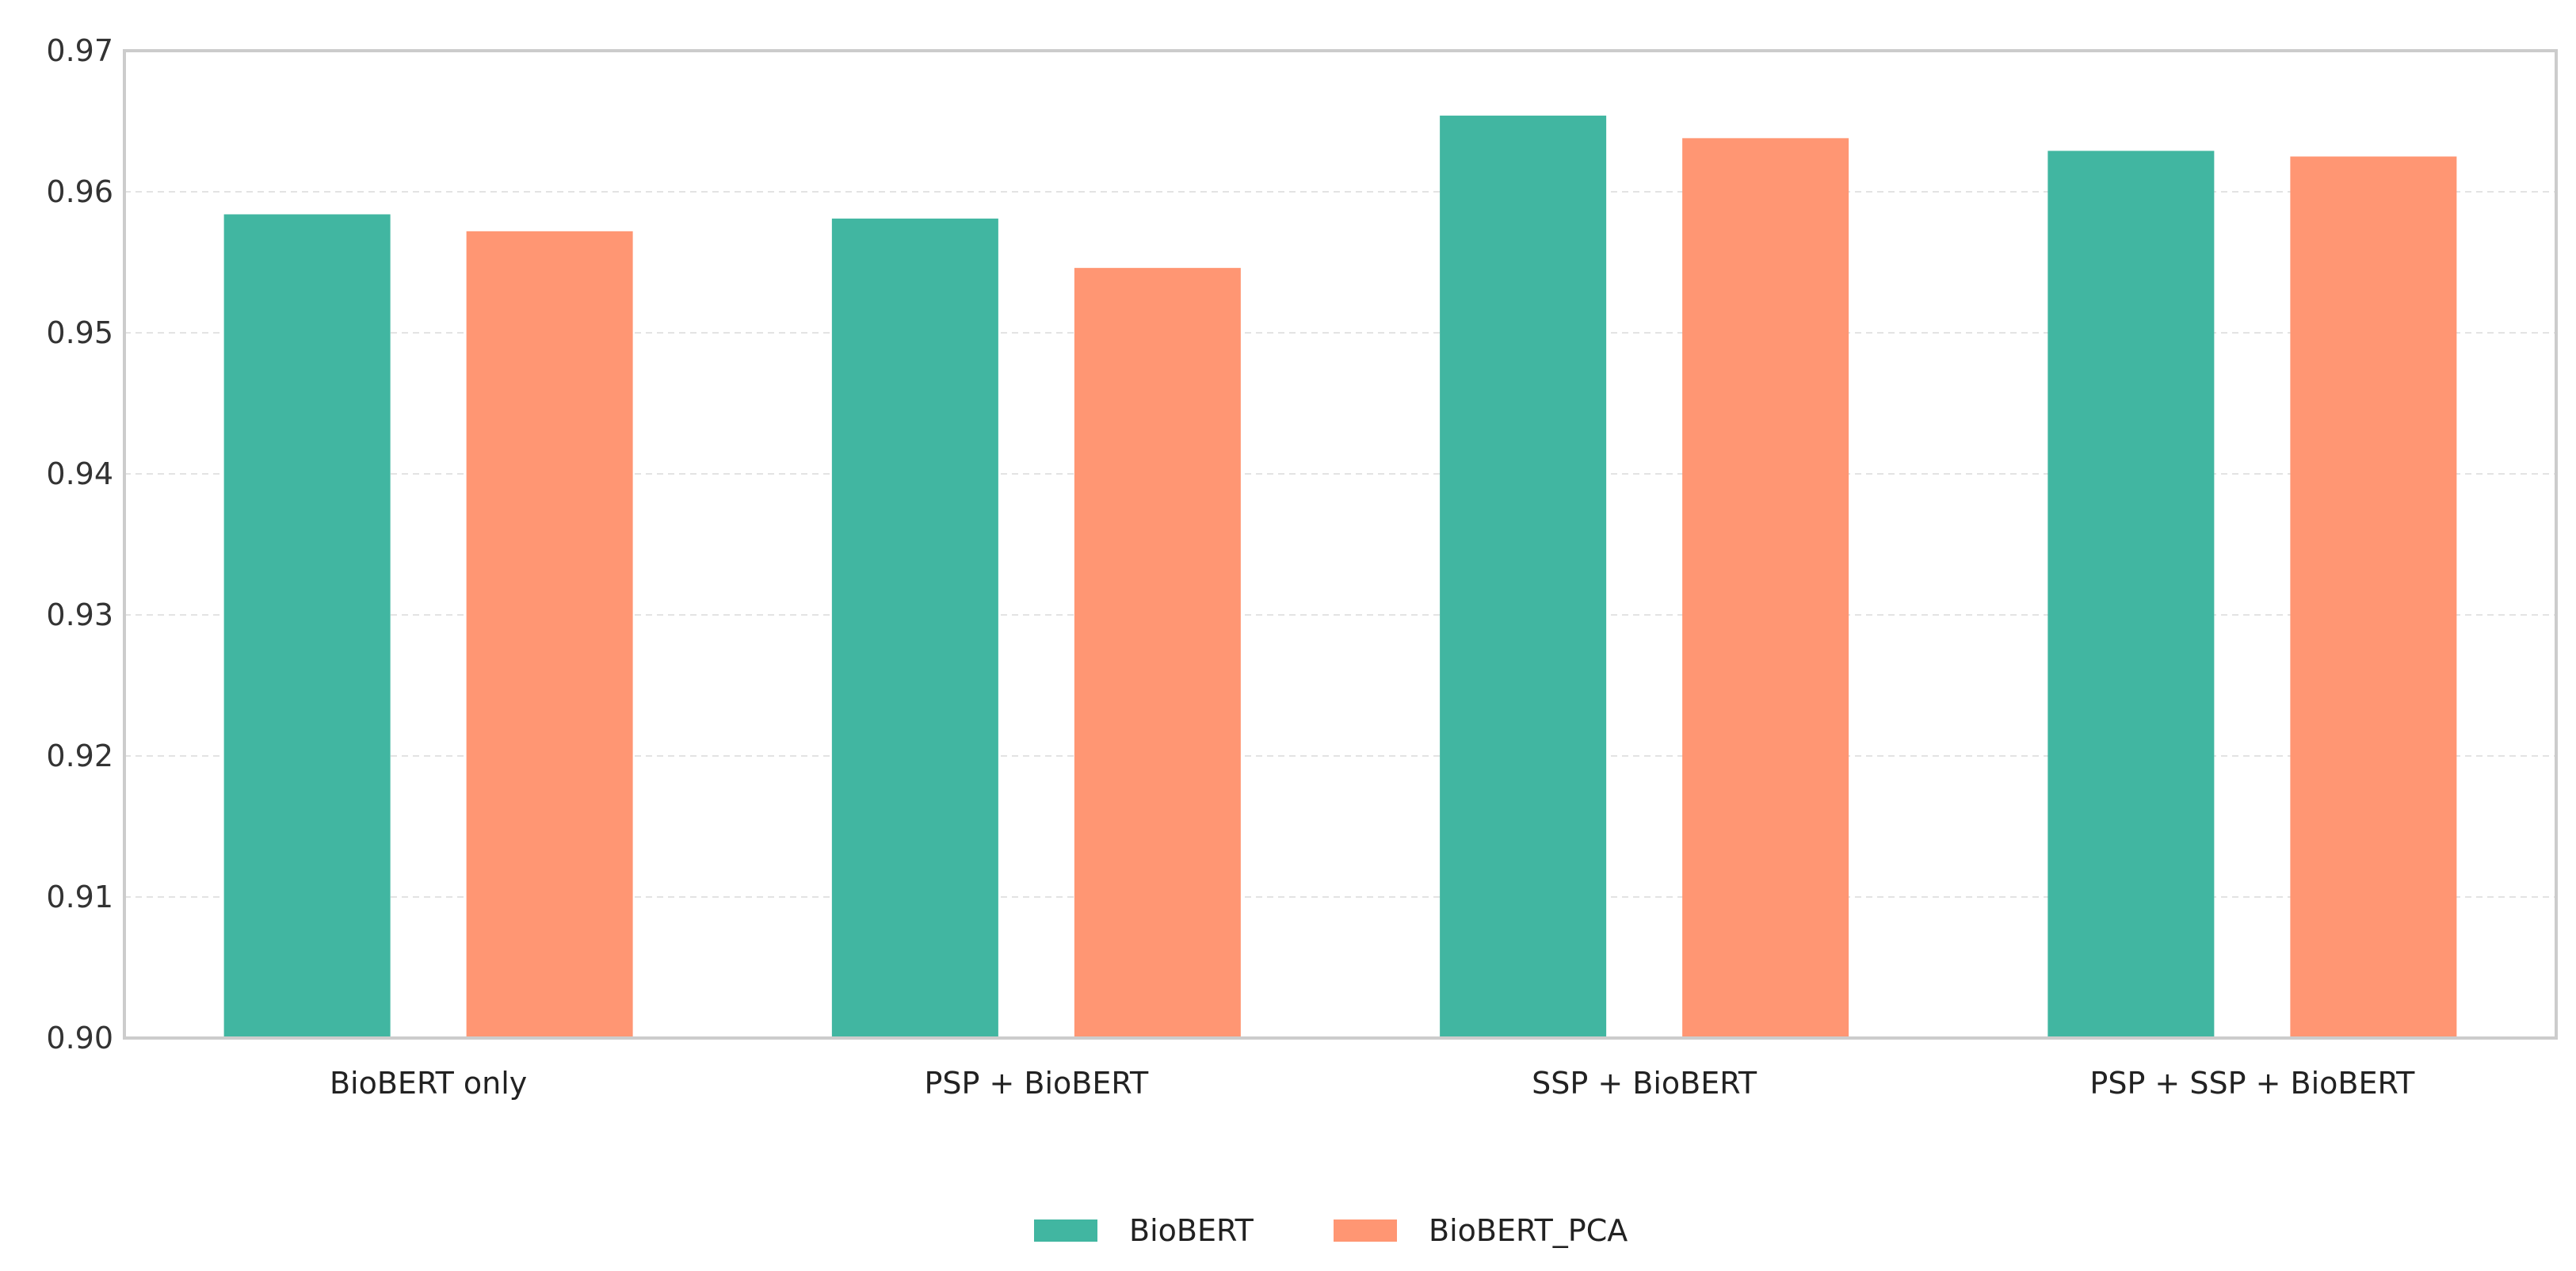 The image size is (2576, 1271). Describe the element at coordinates (79, 544) in the screenshot. I see `y-axis: 0.90 0.91 0.92 0.93 0.94 0.95 0.96 0.97` at that location.